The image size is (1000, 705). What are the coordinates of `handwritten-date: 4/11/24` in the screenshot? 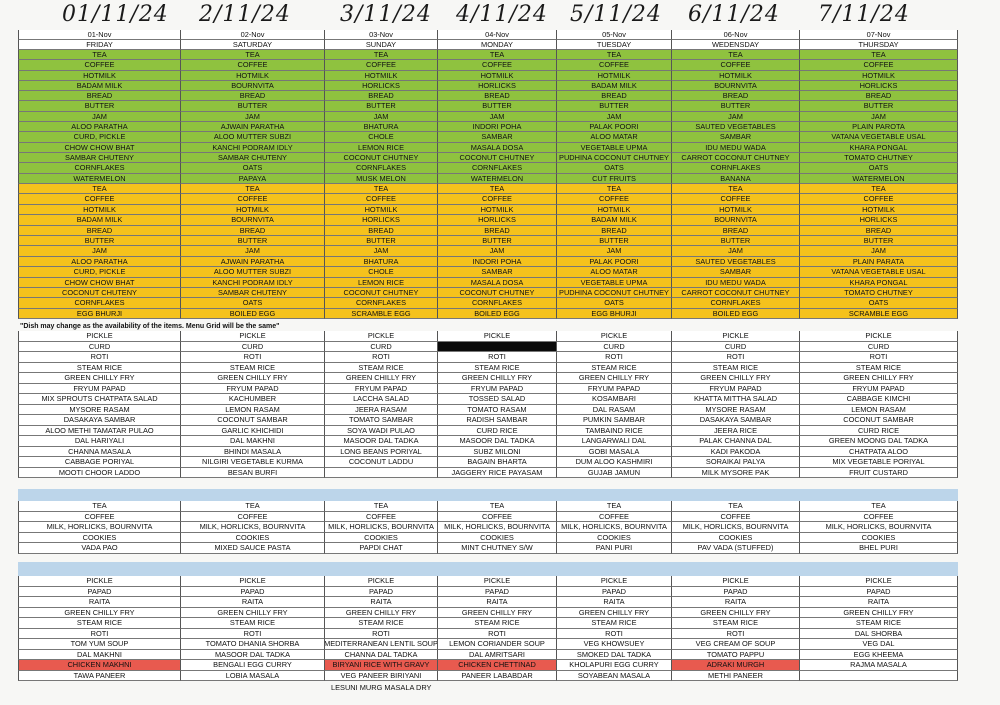 It's located at (502, 14).